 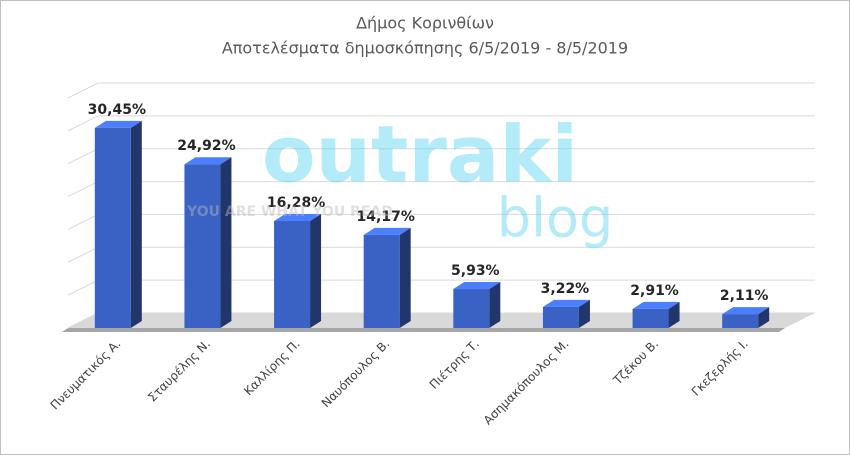 I want to click on value-label: 24,92%, so click(x=206, y=146).